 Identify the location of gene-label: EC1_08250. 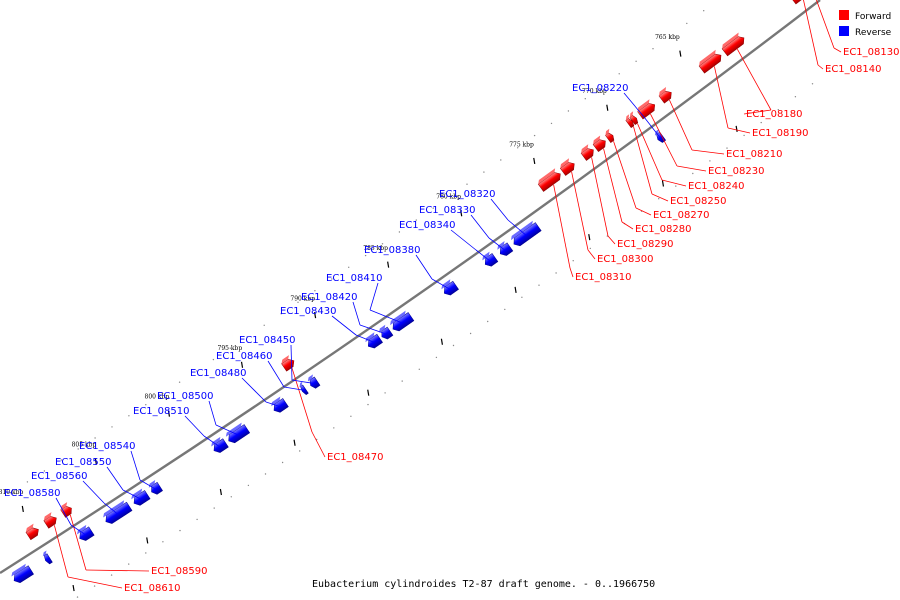
(698, 201).